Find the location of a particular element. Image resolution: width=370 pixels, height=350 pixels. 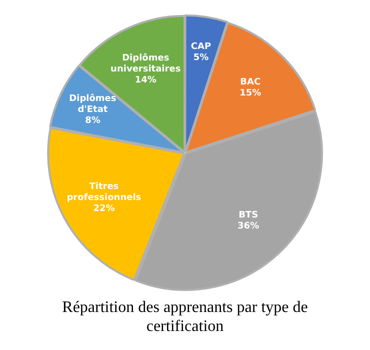

text: Répartition des apprenants par type de certification is located at coordinates (185, 317).